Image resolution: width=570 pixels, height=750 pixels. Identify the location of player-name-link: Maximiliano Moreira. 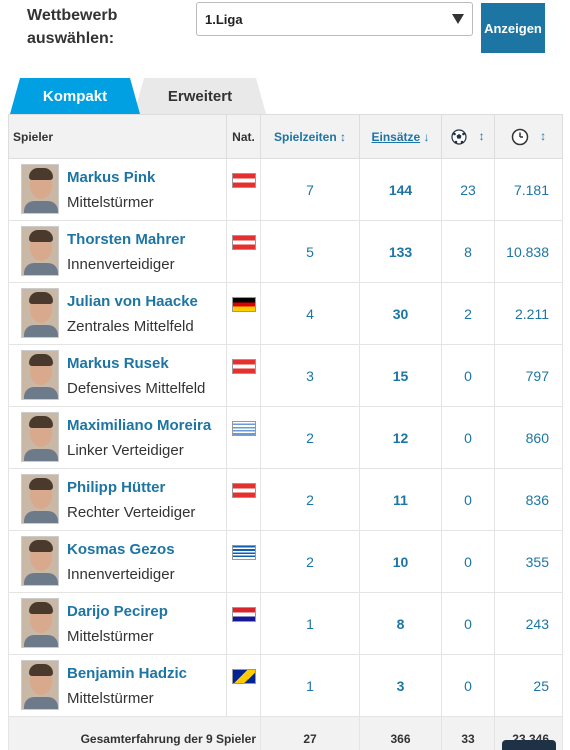
(139, 425).